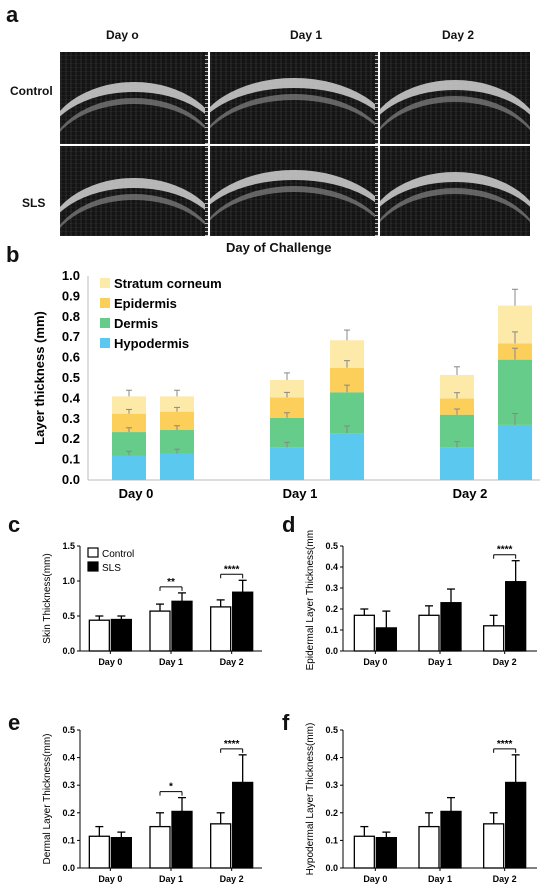 Image resolution: width=550 pixels, height=890 pixels. What do you see at coordinates (129, 423) in the screenshot?
I see `bar-0-epidermis` at bounding box center [129, 423].